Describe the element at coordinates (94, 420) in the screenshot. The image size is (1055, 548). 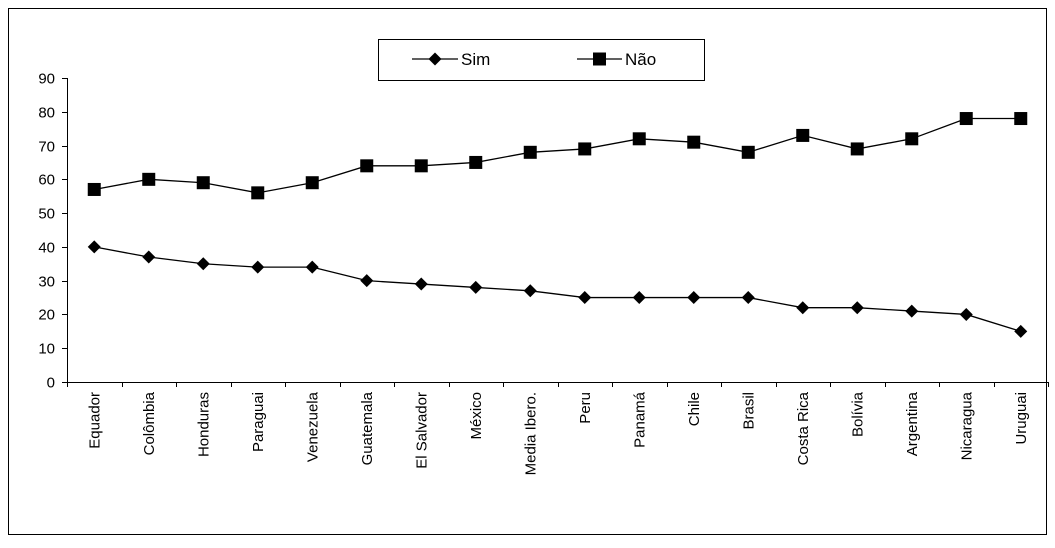
I see `x-tick-label: Equador` at that location.